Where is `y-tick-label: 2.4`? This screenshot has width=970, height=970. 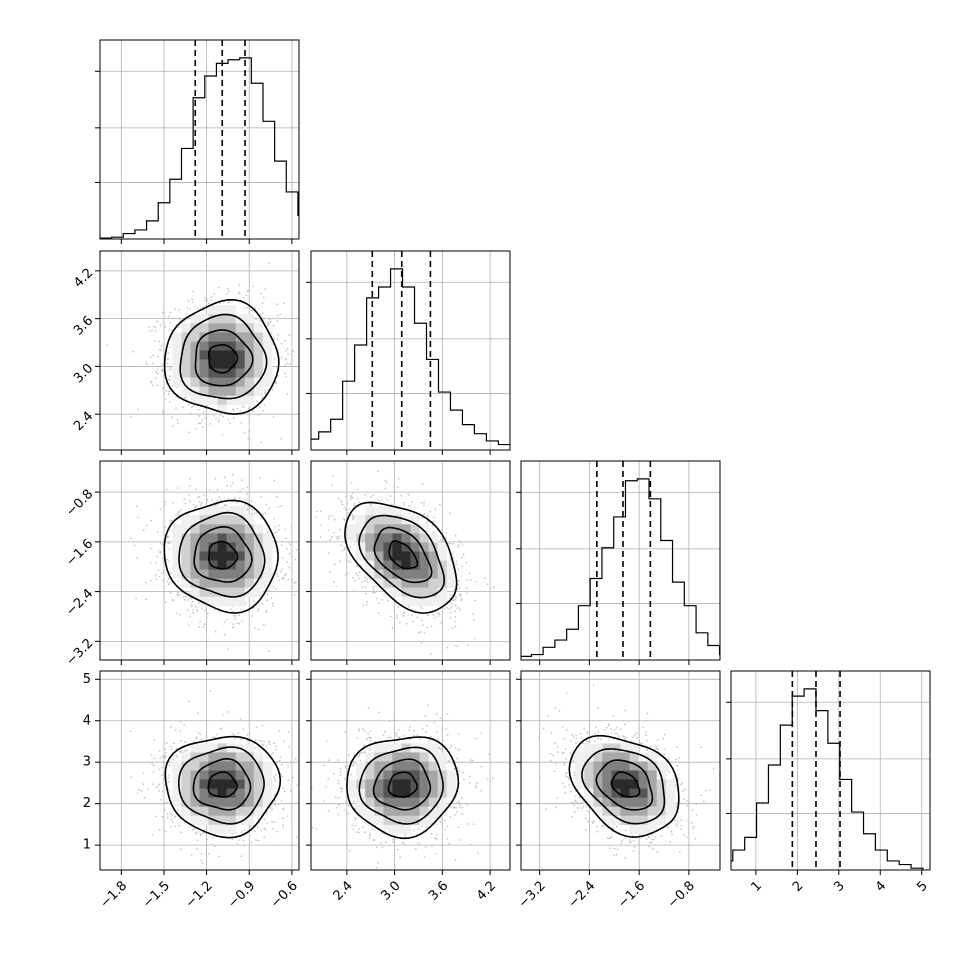
y-tick-label: 2.4 is located at coordinates (83, 421).